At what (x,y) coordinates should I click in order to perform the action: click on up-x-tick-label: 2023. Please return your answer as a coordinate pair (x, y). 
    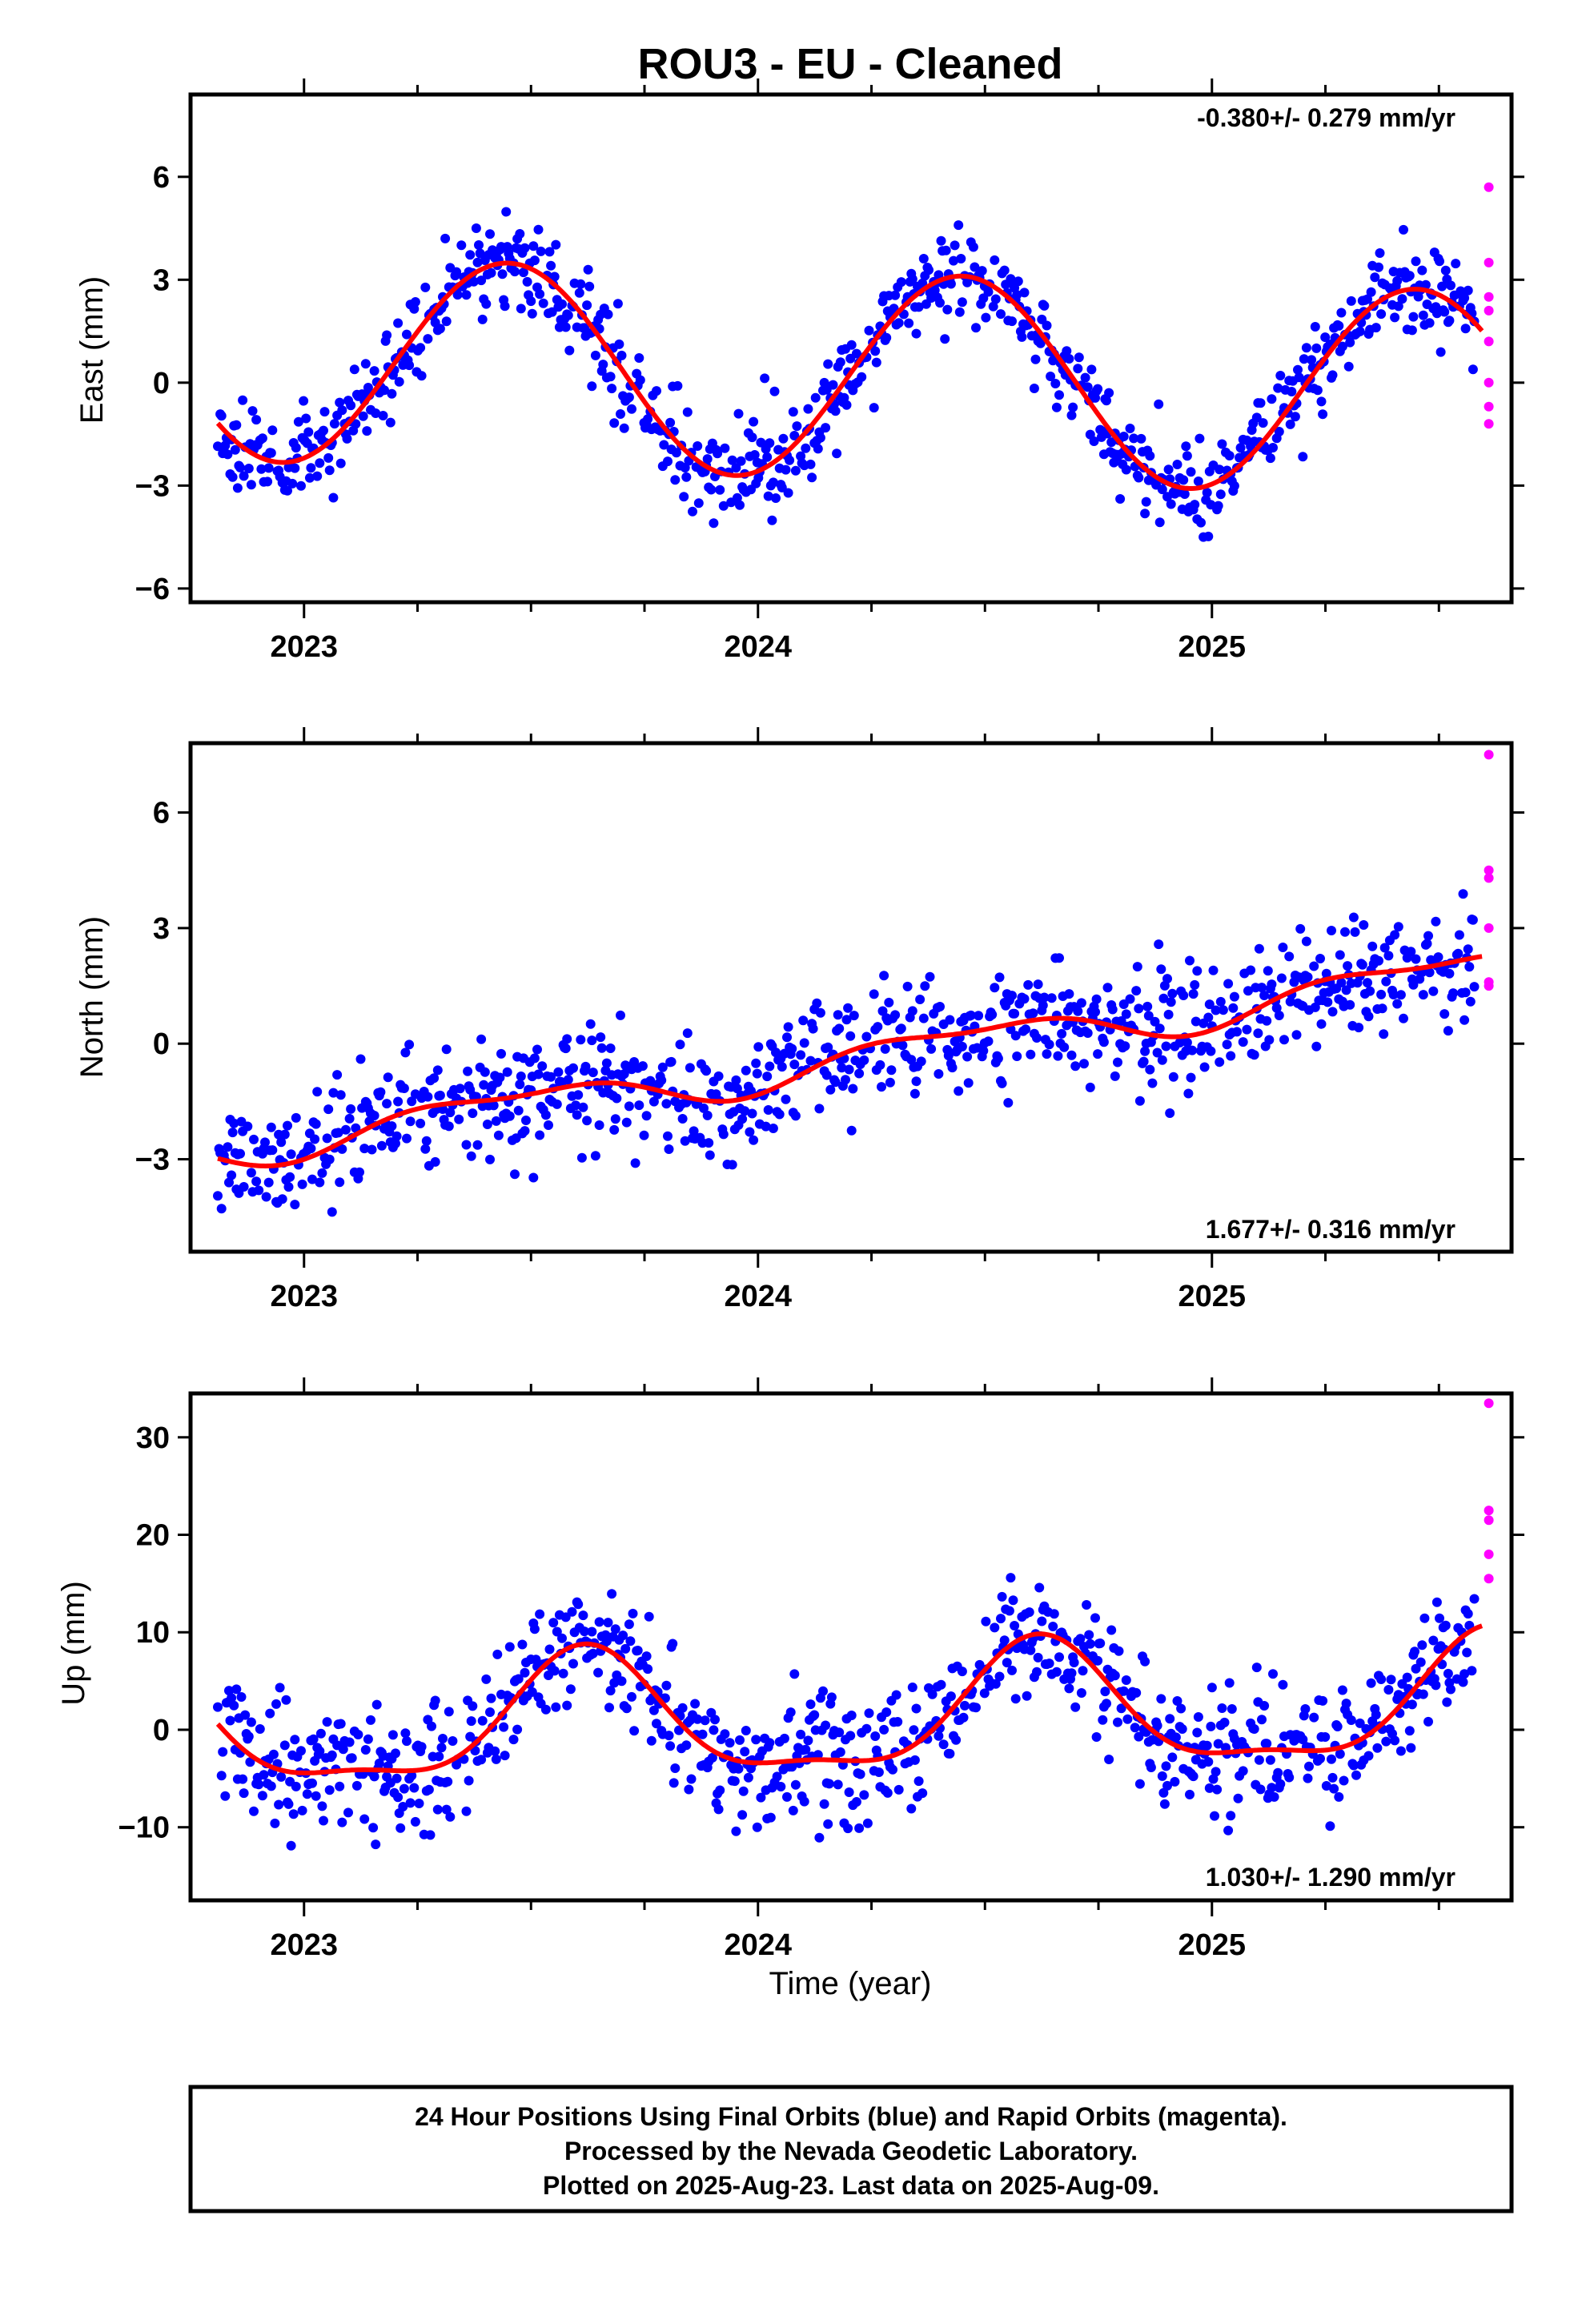
    Looking at the image, I should click on (304, 1945).